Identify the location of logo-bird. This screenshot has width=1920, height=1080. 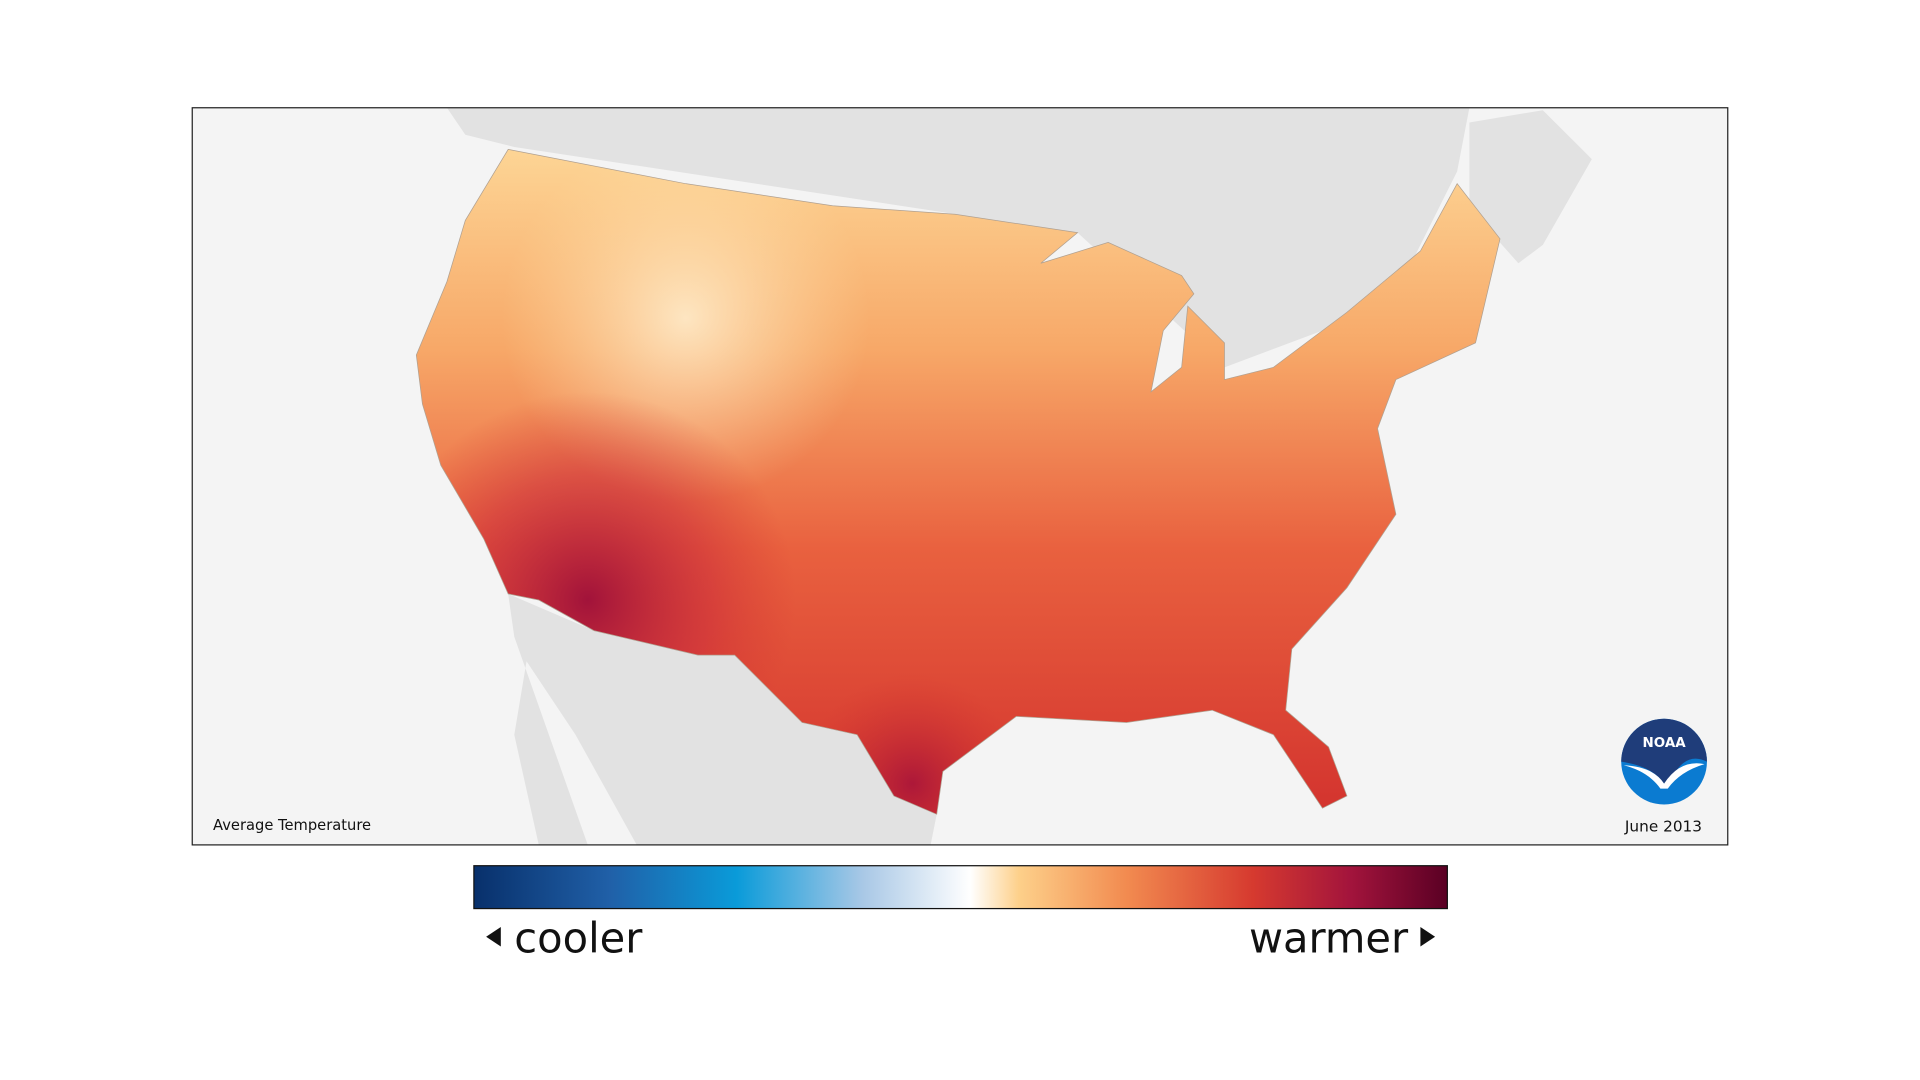
(1664, 776).